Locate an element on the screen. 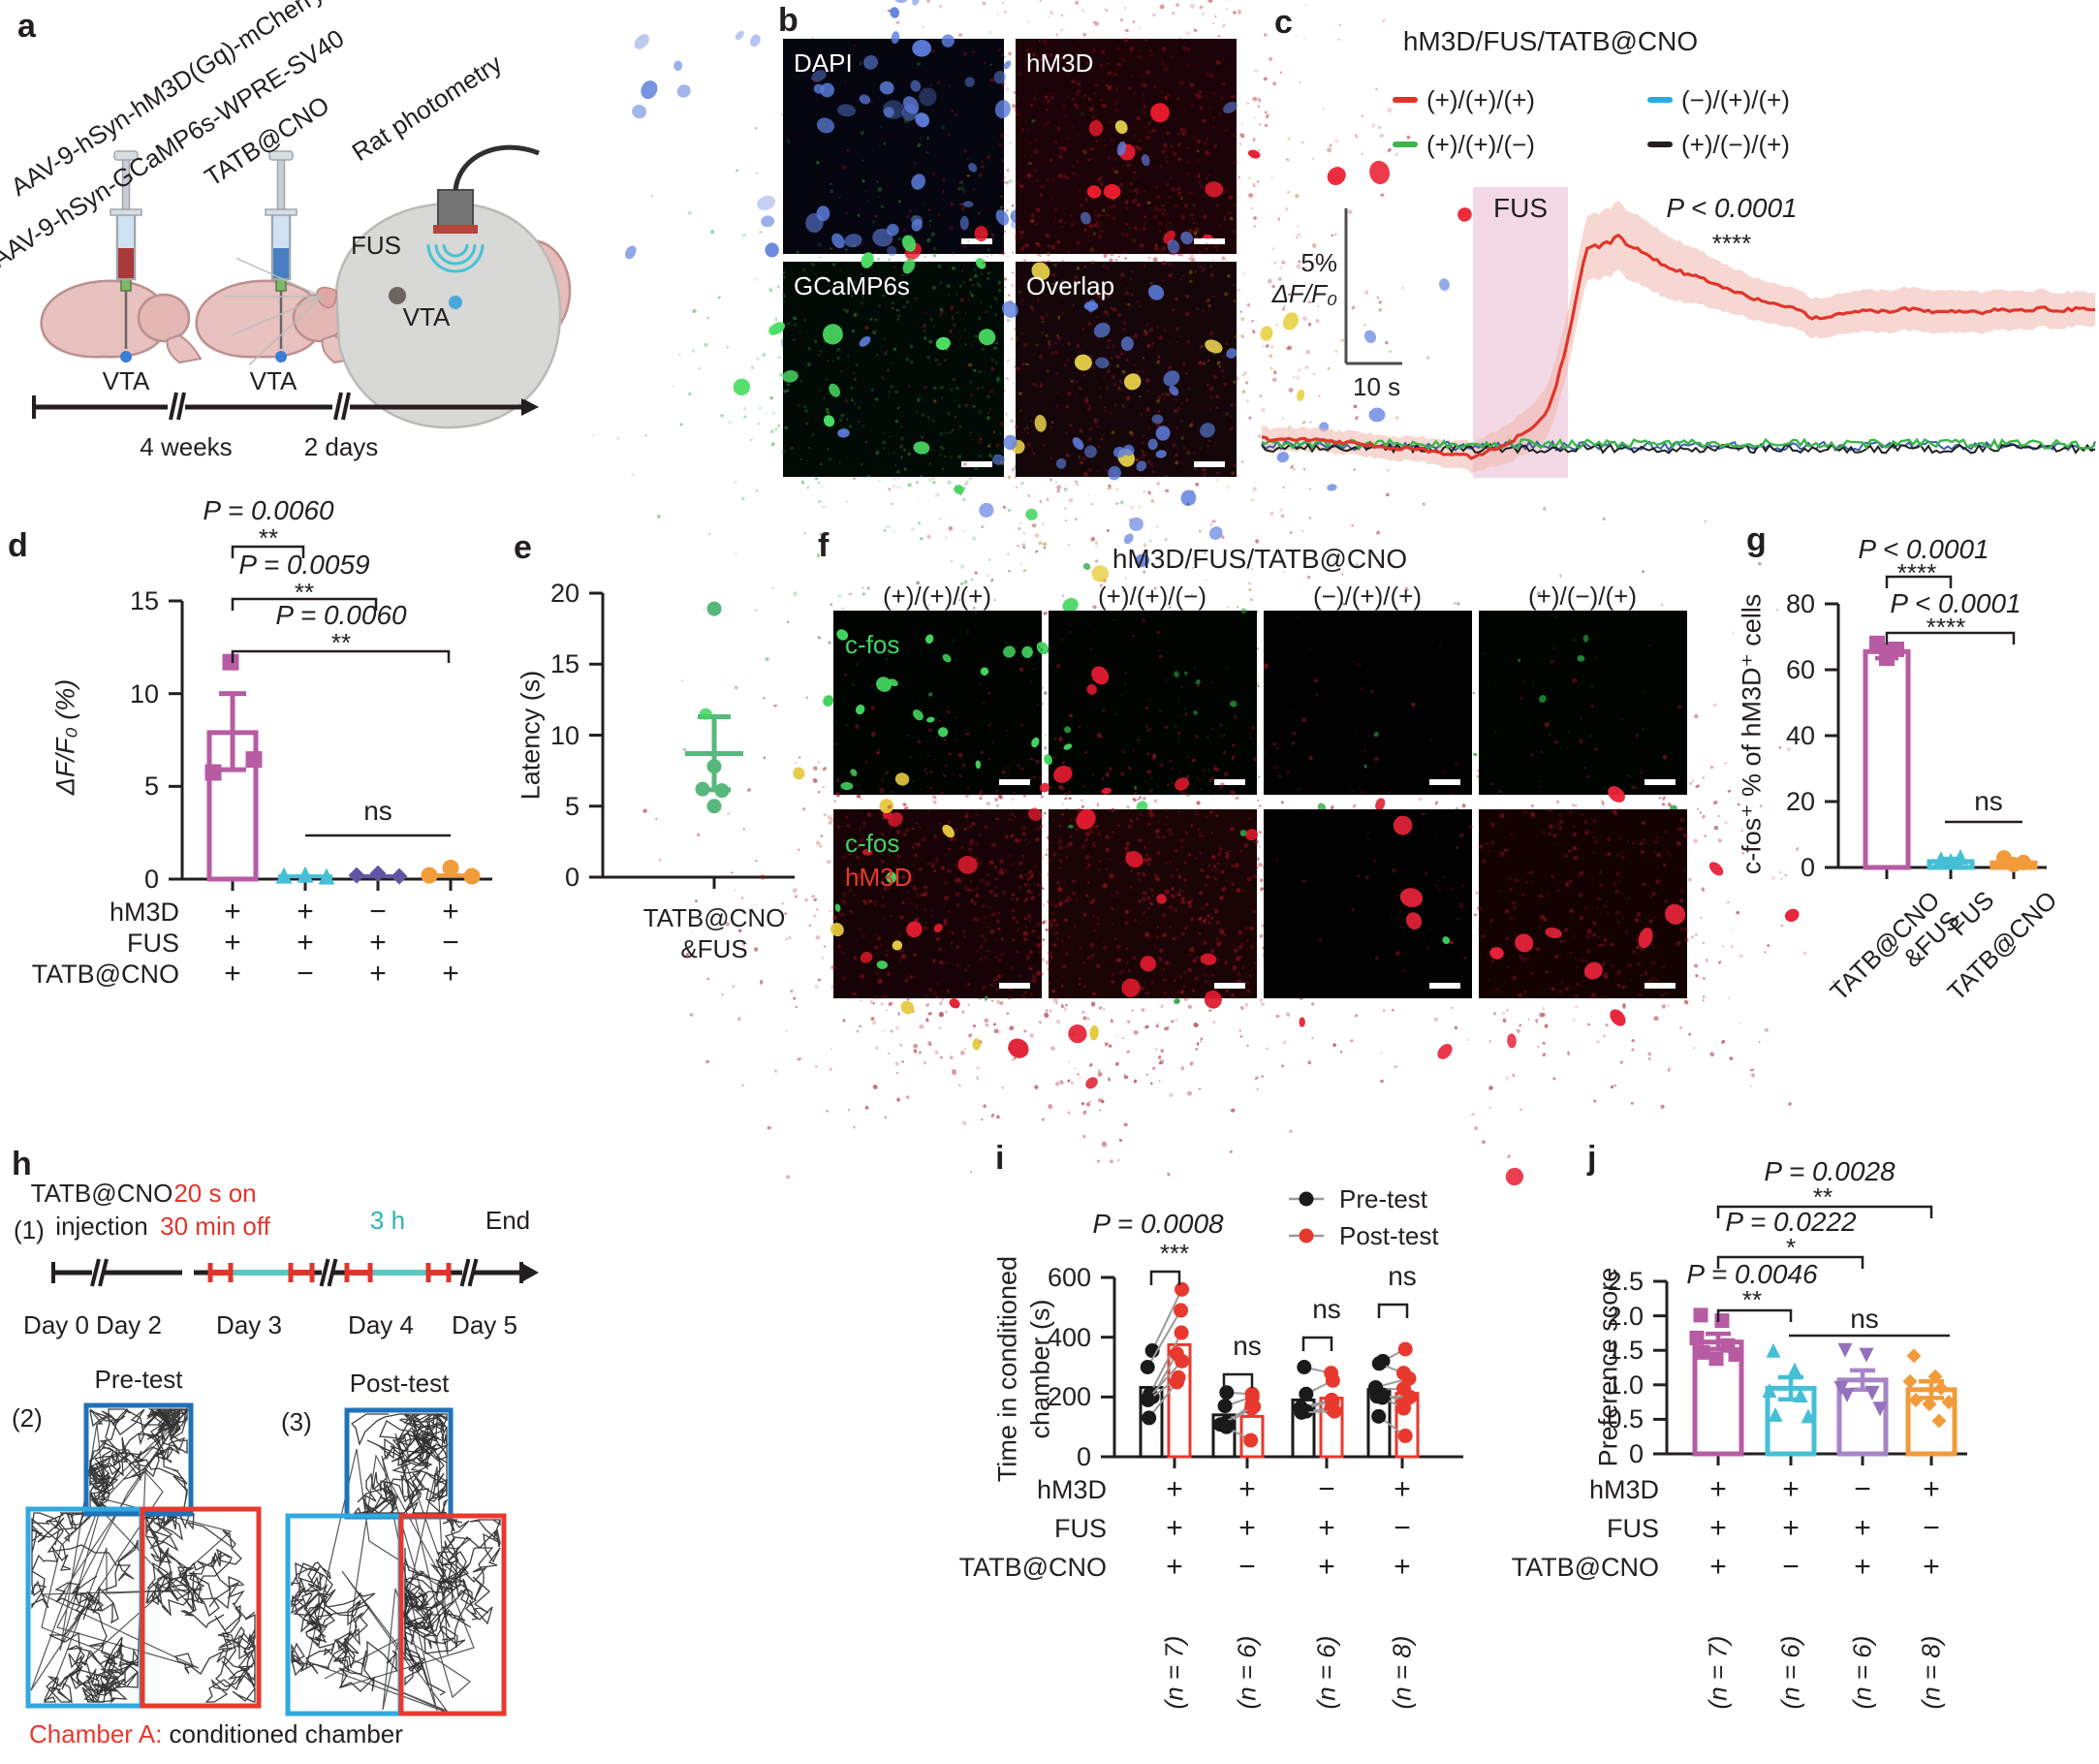 This screenshot has height=1764, width=2099. gcamp6s-image is located at coordinates (898, 372).